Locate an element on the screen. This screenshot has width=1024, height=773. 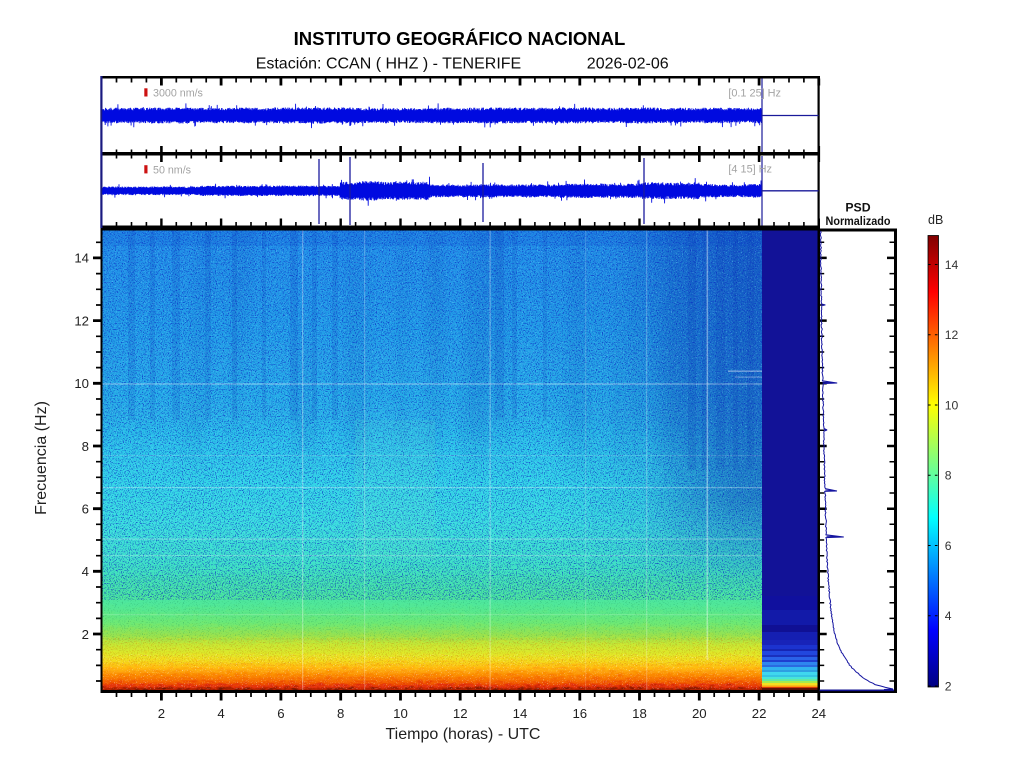
svg-text: 3000 nm/s is located at coordinates (178, 94).